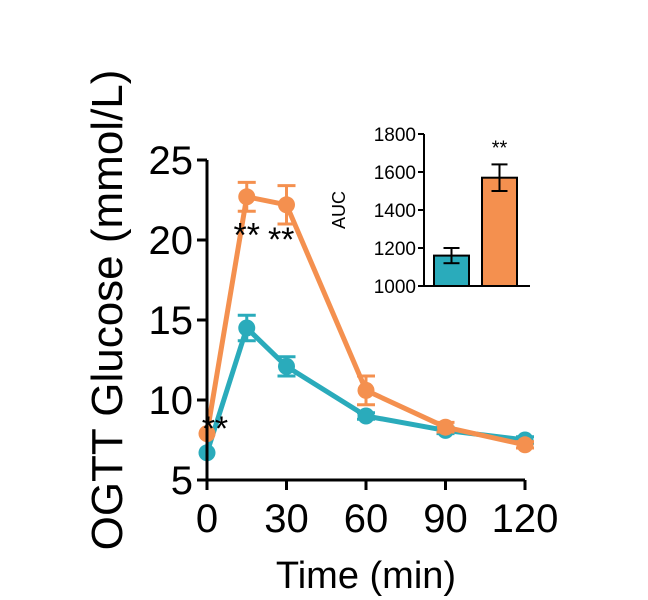  What do you see at coordinates (171, 321) in the screenshot?
I see `y-tick-label: 15` at bounding box center [171, 321].